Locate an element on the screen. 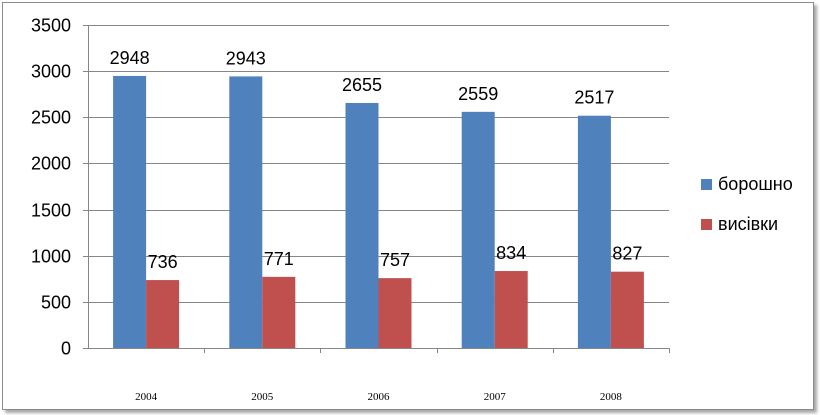 This screenshot has width=820, height=415. bar-flour-2008 is located at coordinates (594, 231).